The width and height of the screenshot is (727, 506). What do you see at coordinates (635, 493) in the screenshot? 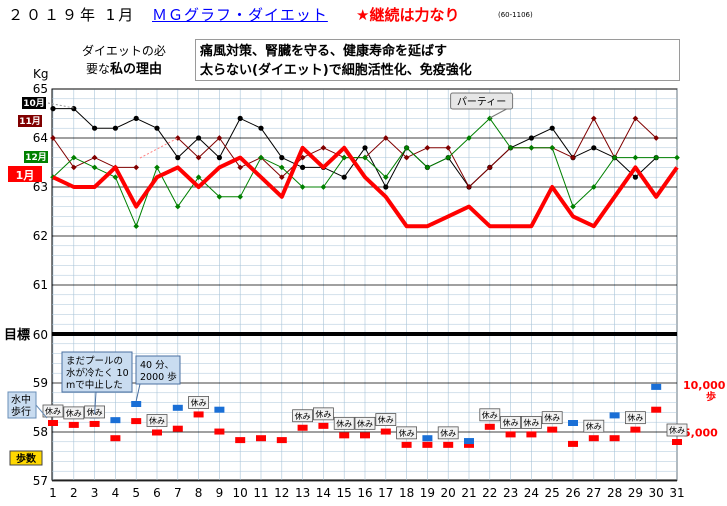
I see `x-tick-label: 29` at bounding box center [635, 493].